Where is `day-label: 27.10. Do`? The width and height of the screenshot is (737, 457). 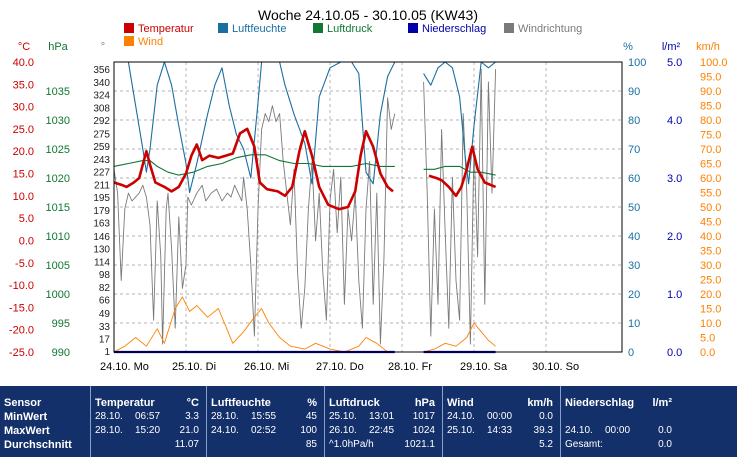
day-label: 27.10. Do is located at coordinates (340, 367).